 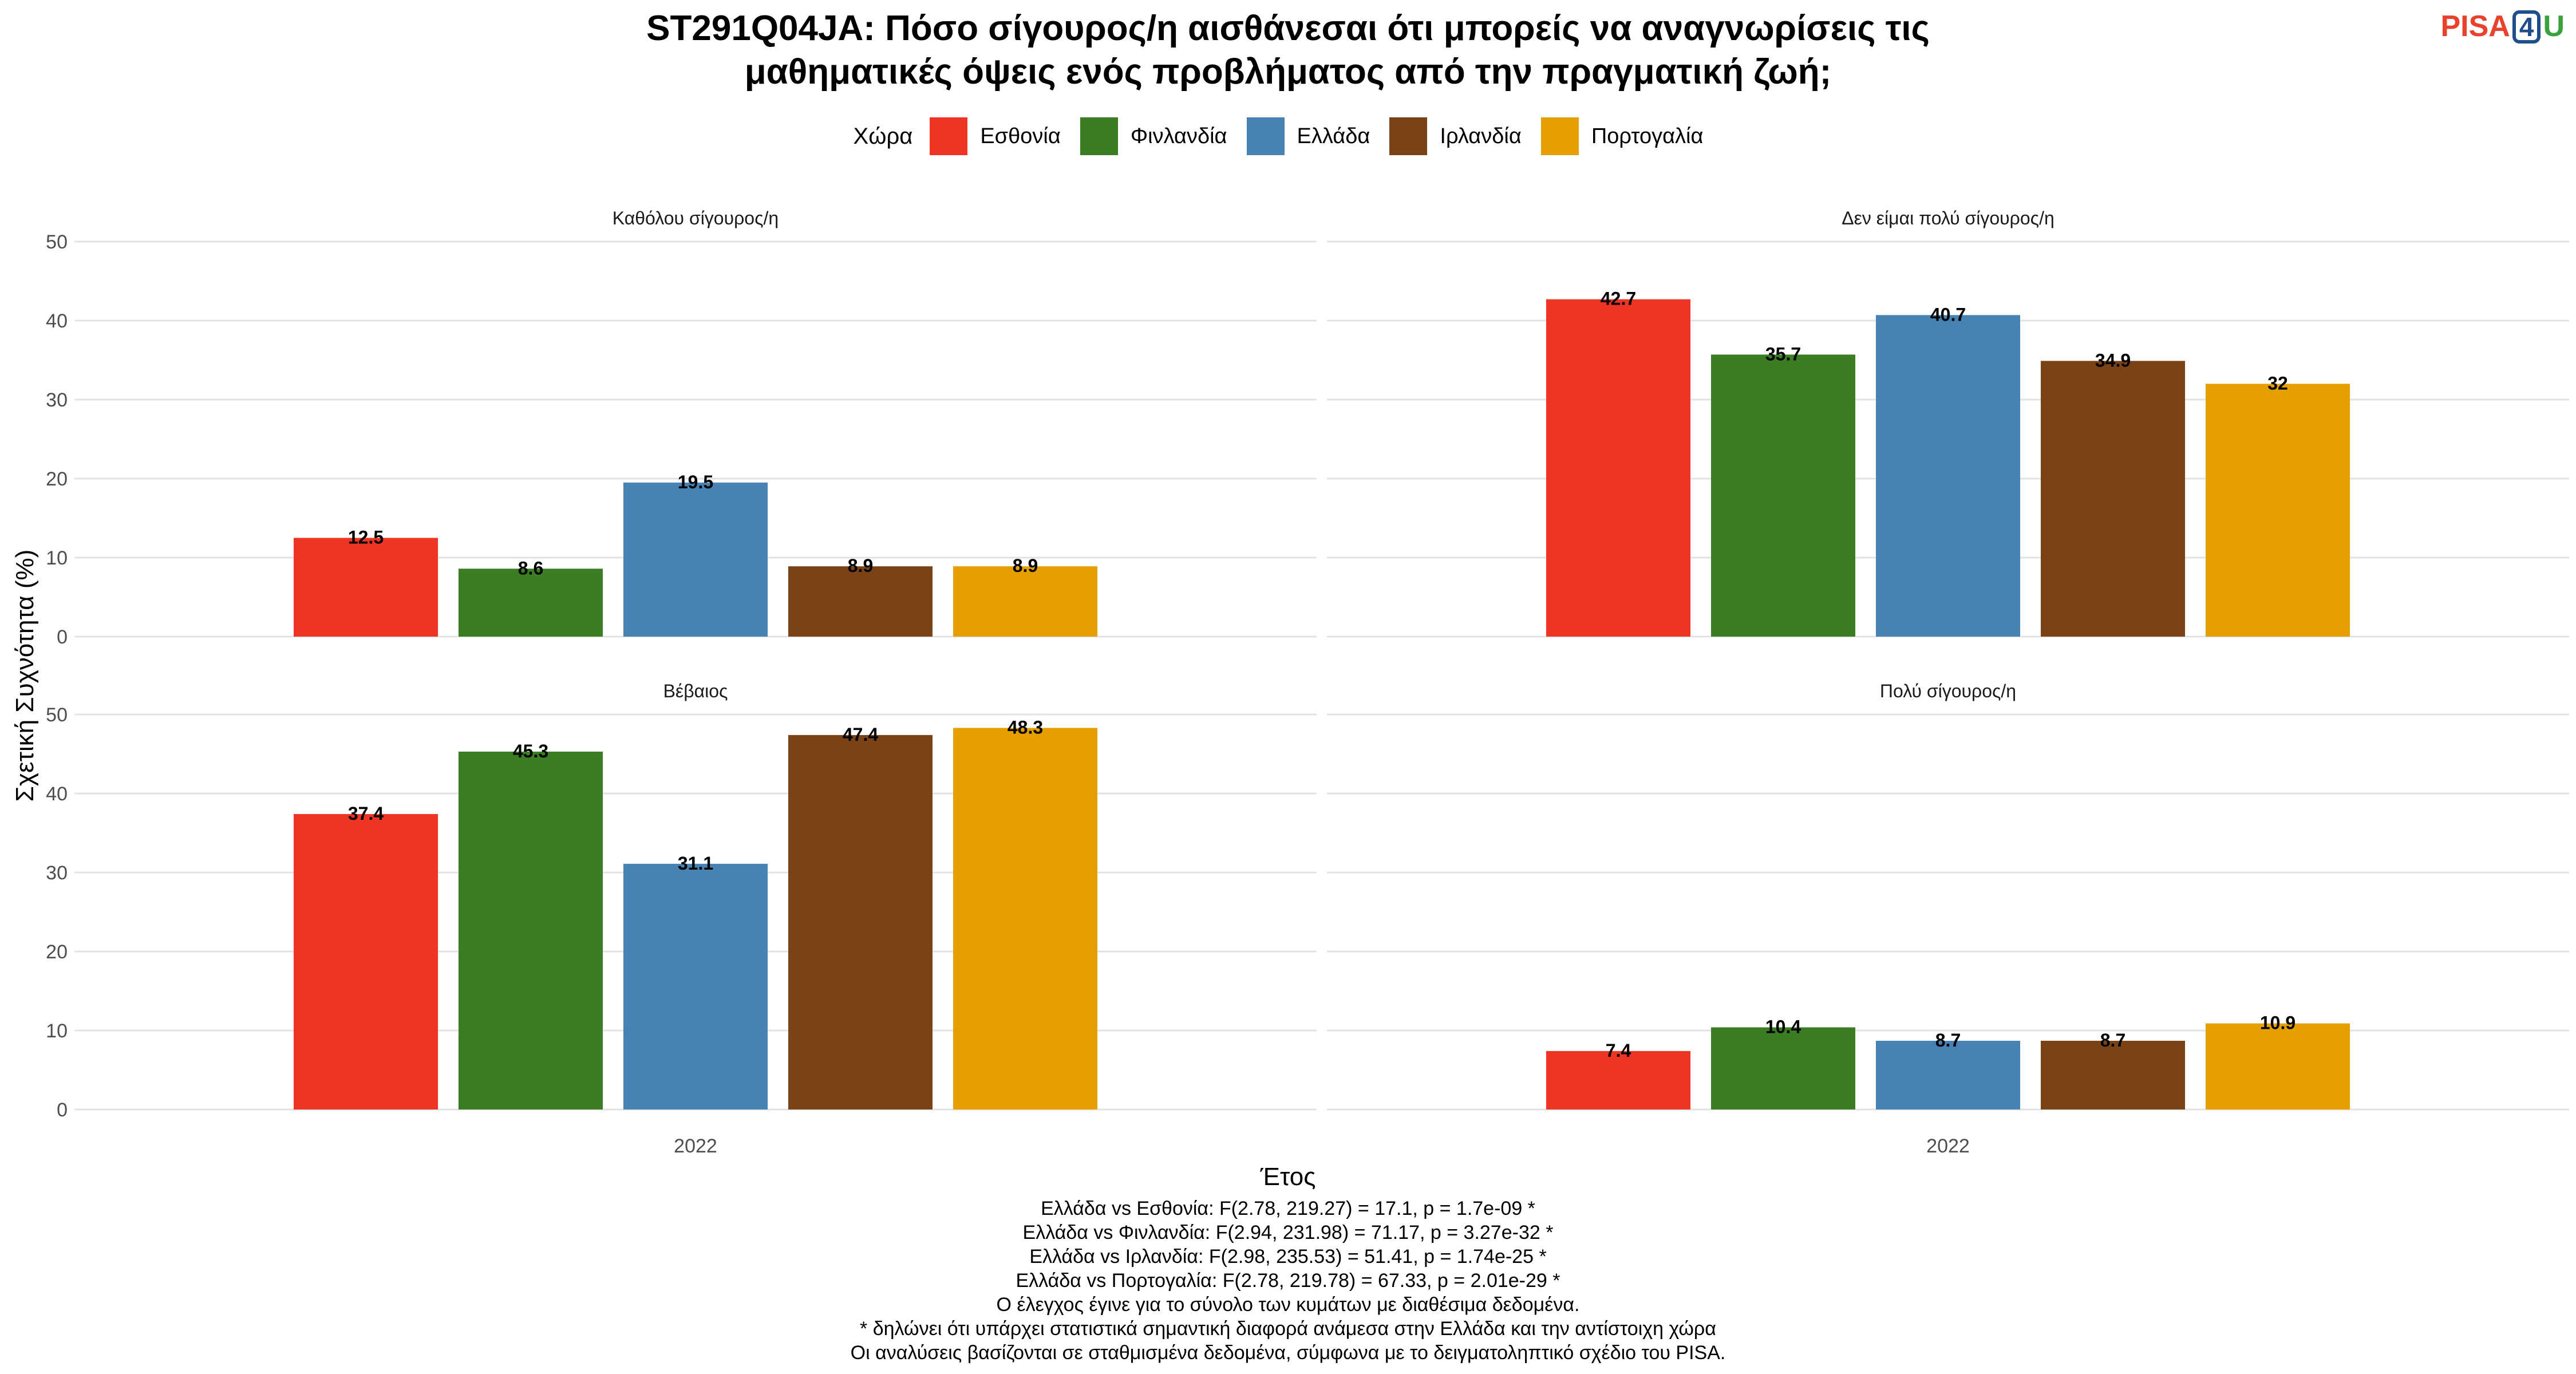 I want to click on legend-label-ireland: Ιρλανδία, so click(x=1481, y=136).